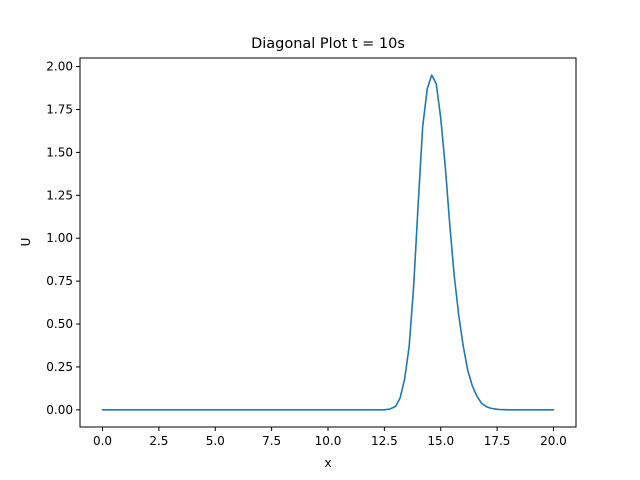  Describe the element at coordinates (327, 463) in the screenshot. I see `x-axis-label: x` at that location.